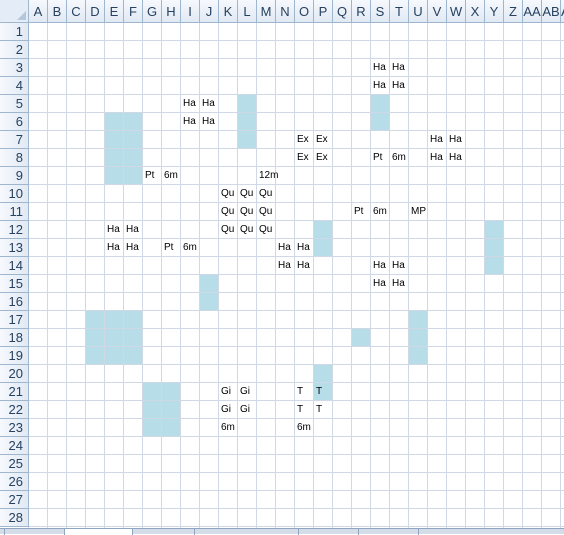  Describe the element at coordinates (14, 266) in the screenshot. I see `row-header: 14` at that location.